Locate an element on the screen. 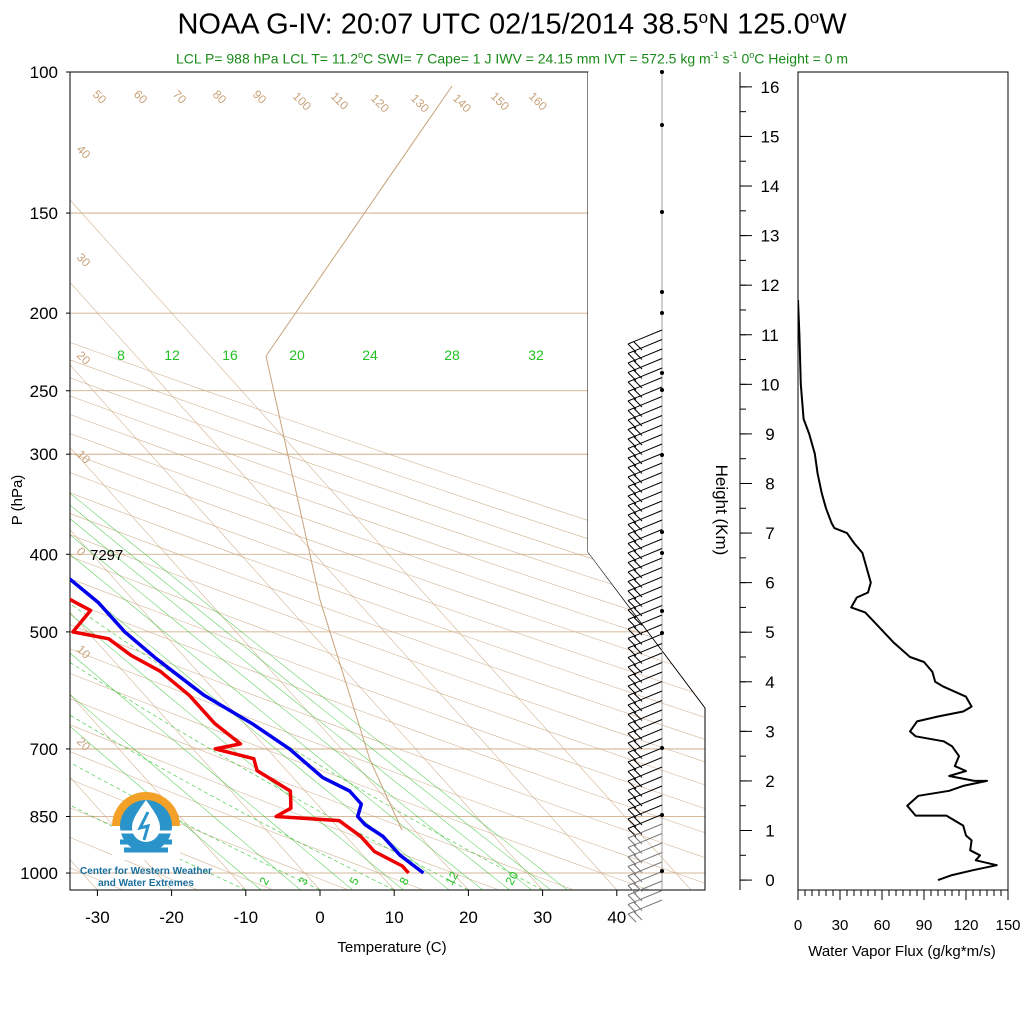 This screenshot has width=1024, height=1024. pressure-tick-label: 500 is located at coordinates (44, 632).